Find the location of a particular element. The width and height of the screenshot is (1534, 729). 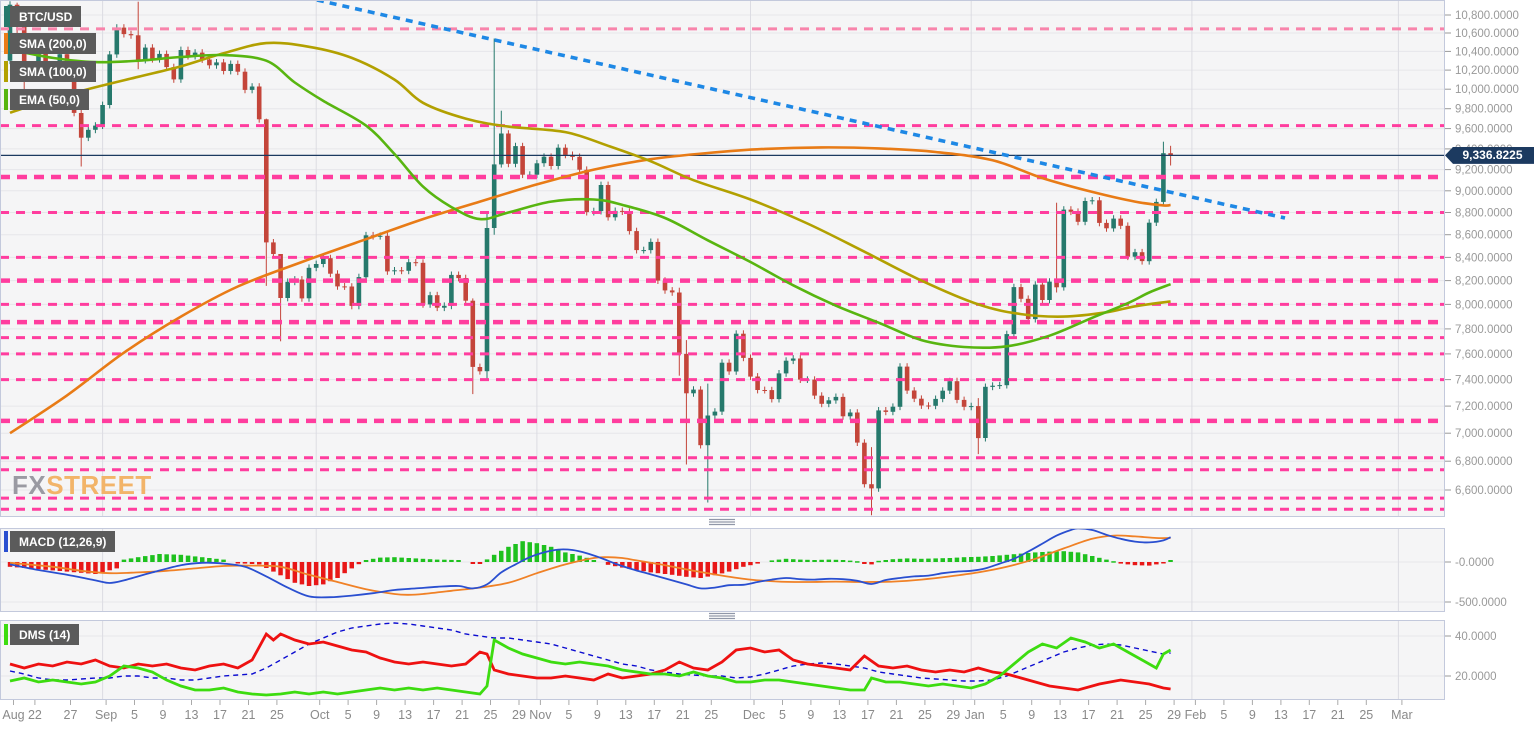

legend-item-macd: MACD (12,26,9) is located at coordinates (60, 541).